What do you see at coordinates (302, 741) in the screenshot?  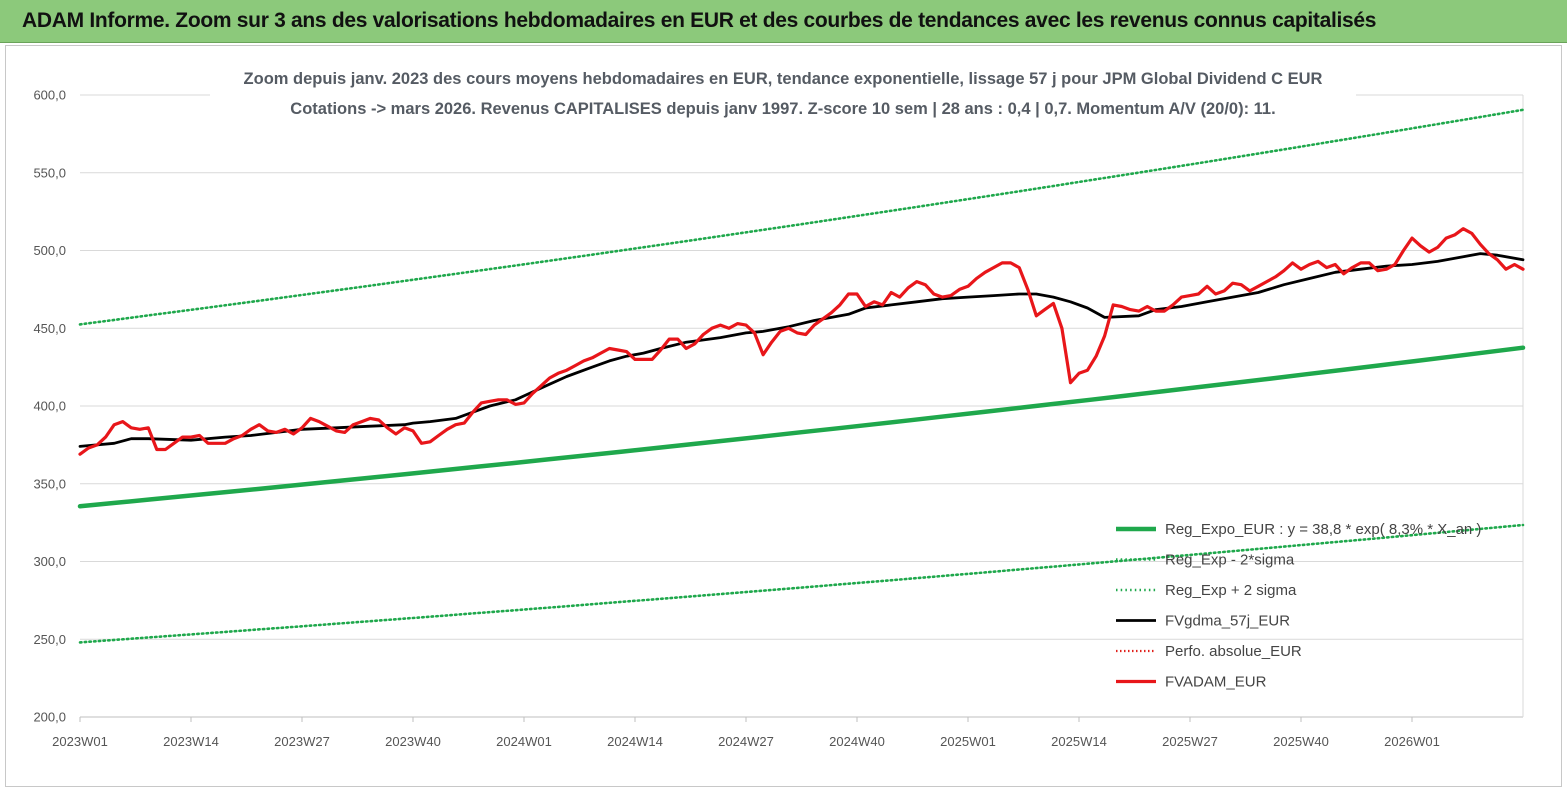 I see `x-tick-label: 2023W27` at bounding box center [302, 741].